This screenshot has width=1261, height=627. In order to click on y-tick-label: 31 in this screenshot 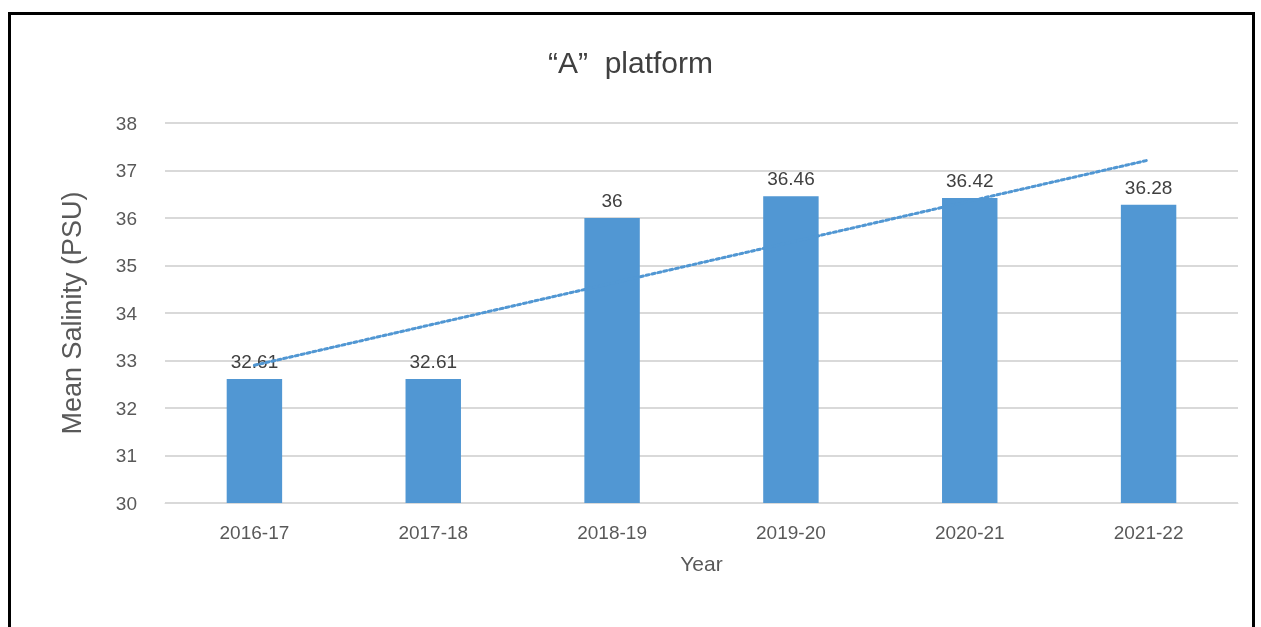, I will do `click(126, 455)`.